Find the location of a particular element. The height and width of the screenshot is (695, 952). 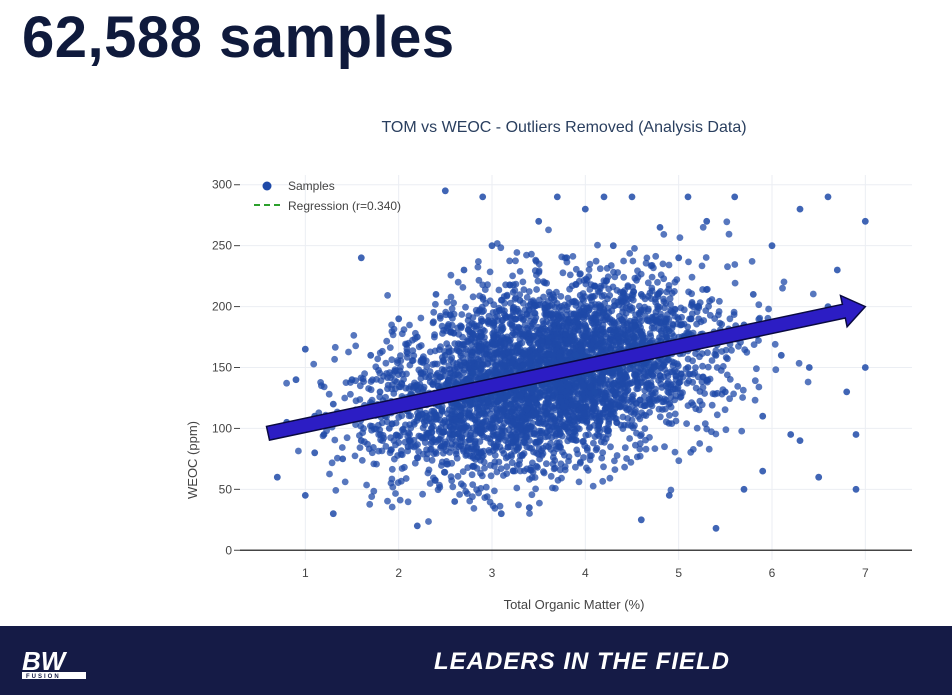

bw-fusion-logo: BW FUSION is located at coordinates (56, 663).